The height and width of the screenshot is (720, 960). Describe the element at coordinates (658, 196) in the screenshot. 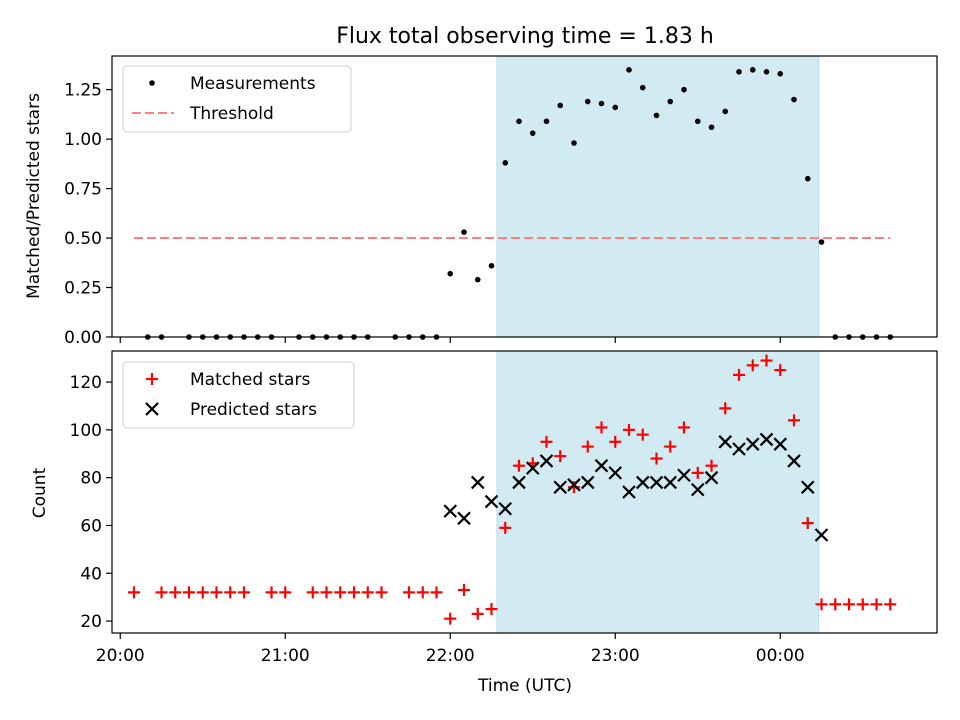

I see `top-shaded-region` at that location.